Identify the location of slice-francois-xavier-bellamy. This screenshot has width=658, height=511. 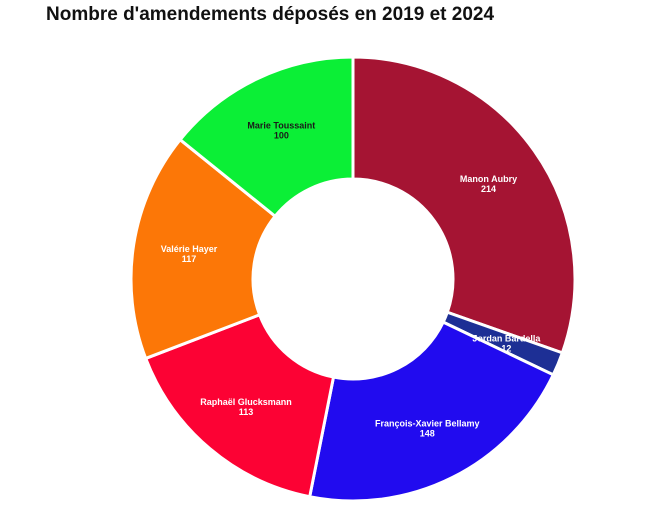
(431, 411).